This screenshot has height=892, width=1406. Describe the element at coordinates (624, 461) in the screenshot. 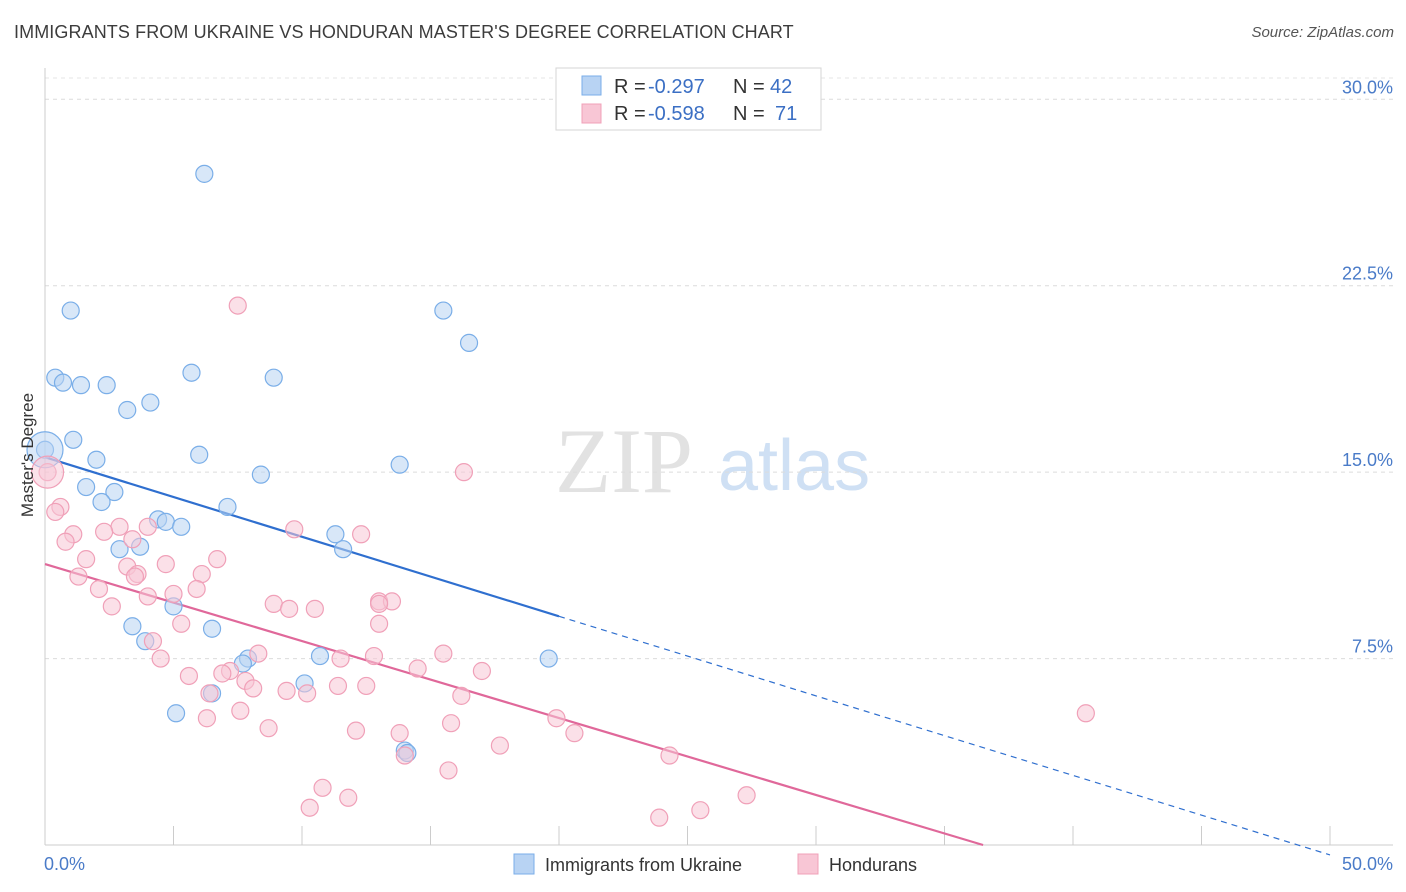

I see `watermark-zip: ZIP` at that location.